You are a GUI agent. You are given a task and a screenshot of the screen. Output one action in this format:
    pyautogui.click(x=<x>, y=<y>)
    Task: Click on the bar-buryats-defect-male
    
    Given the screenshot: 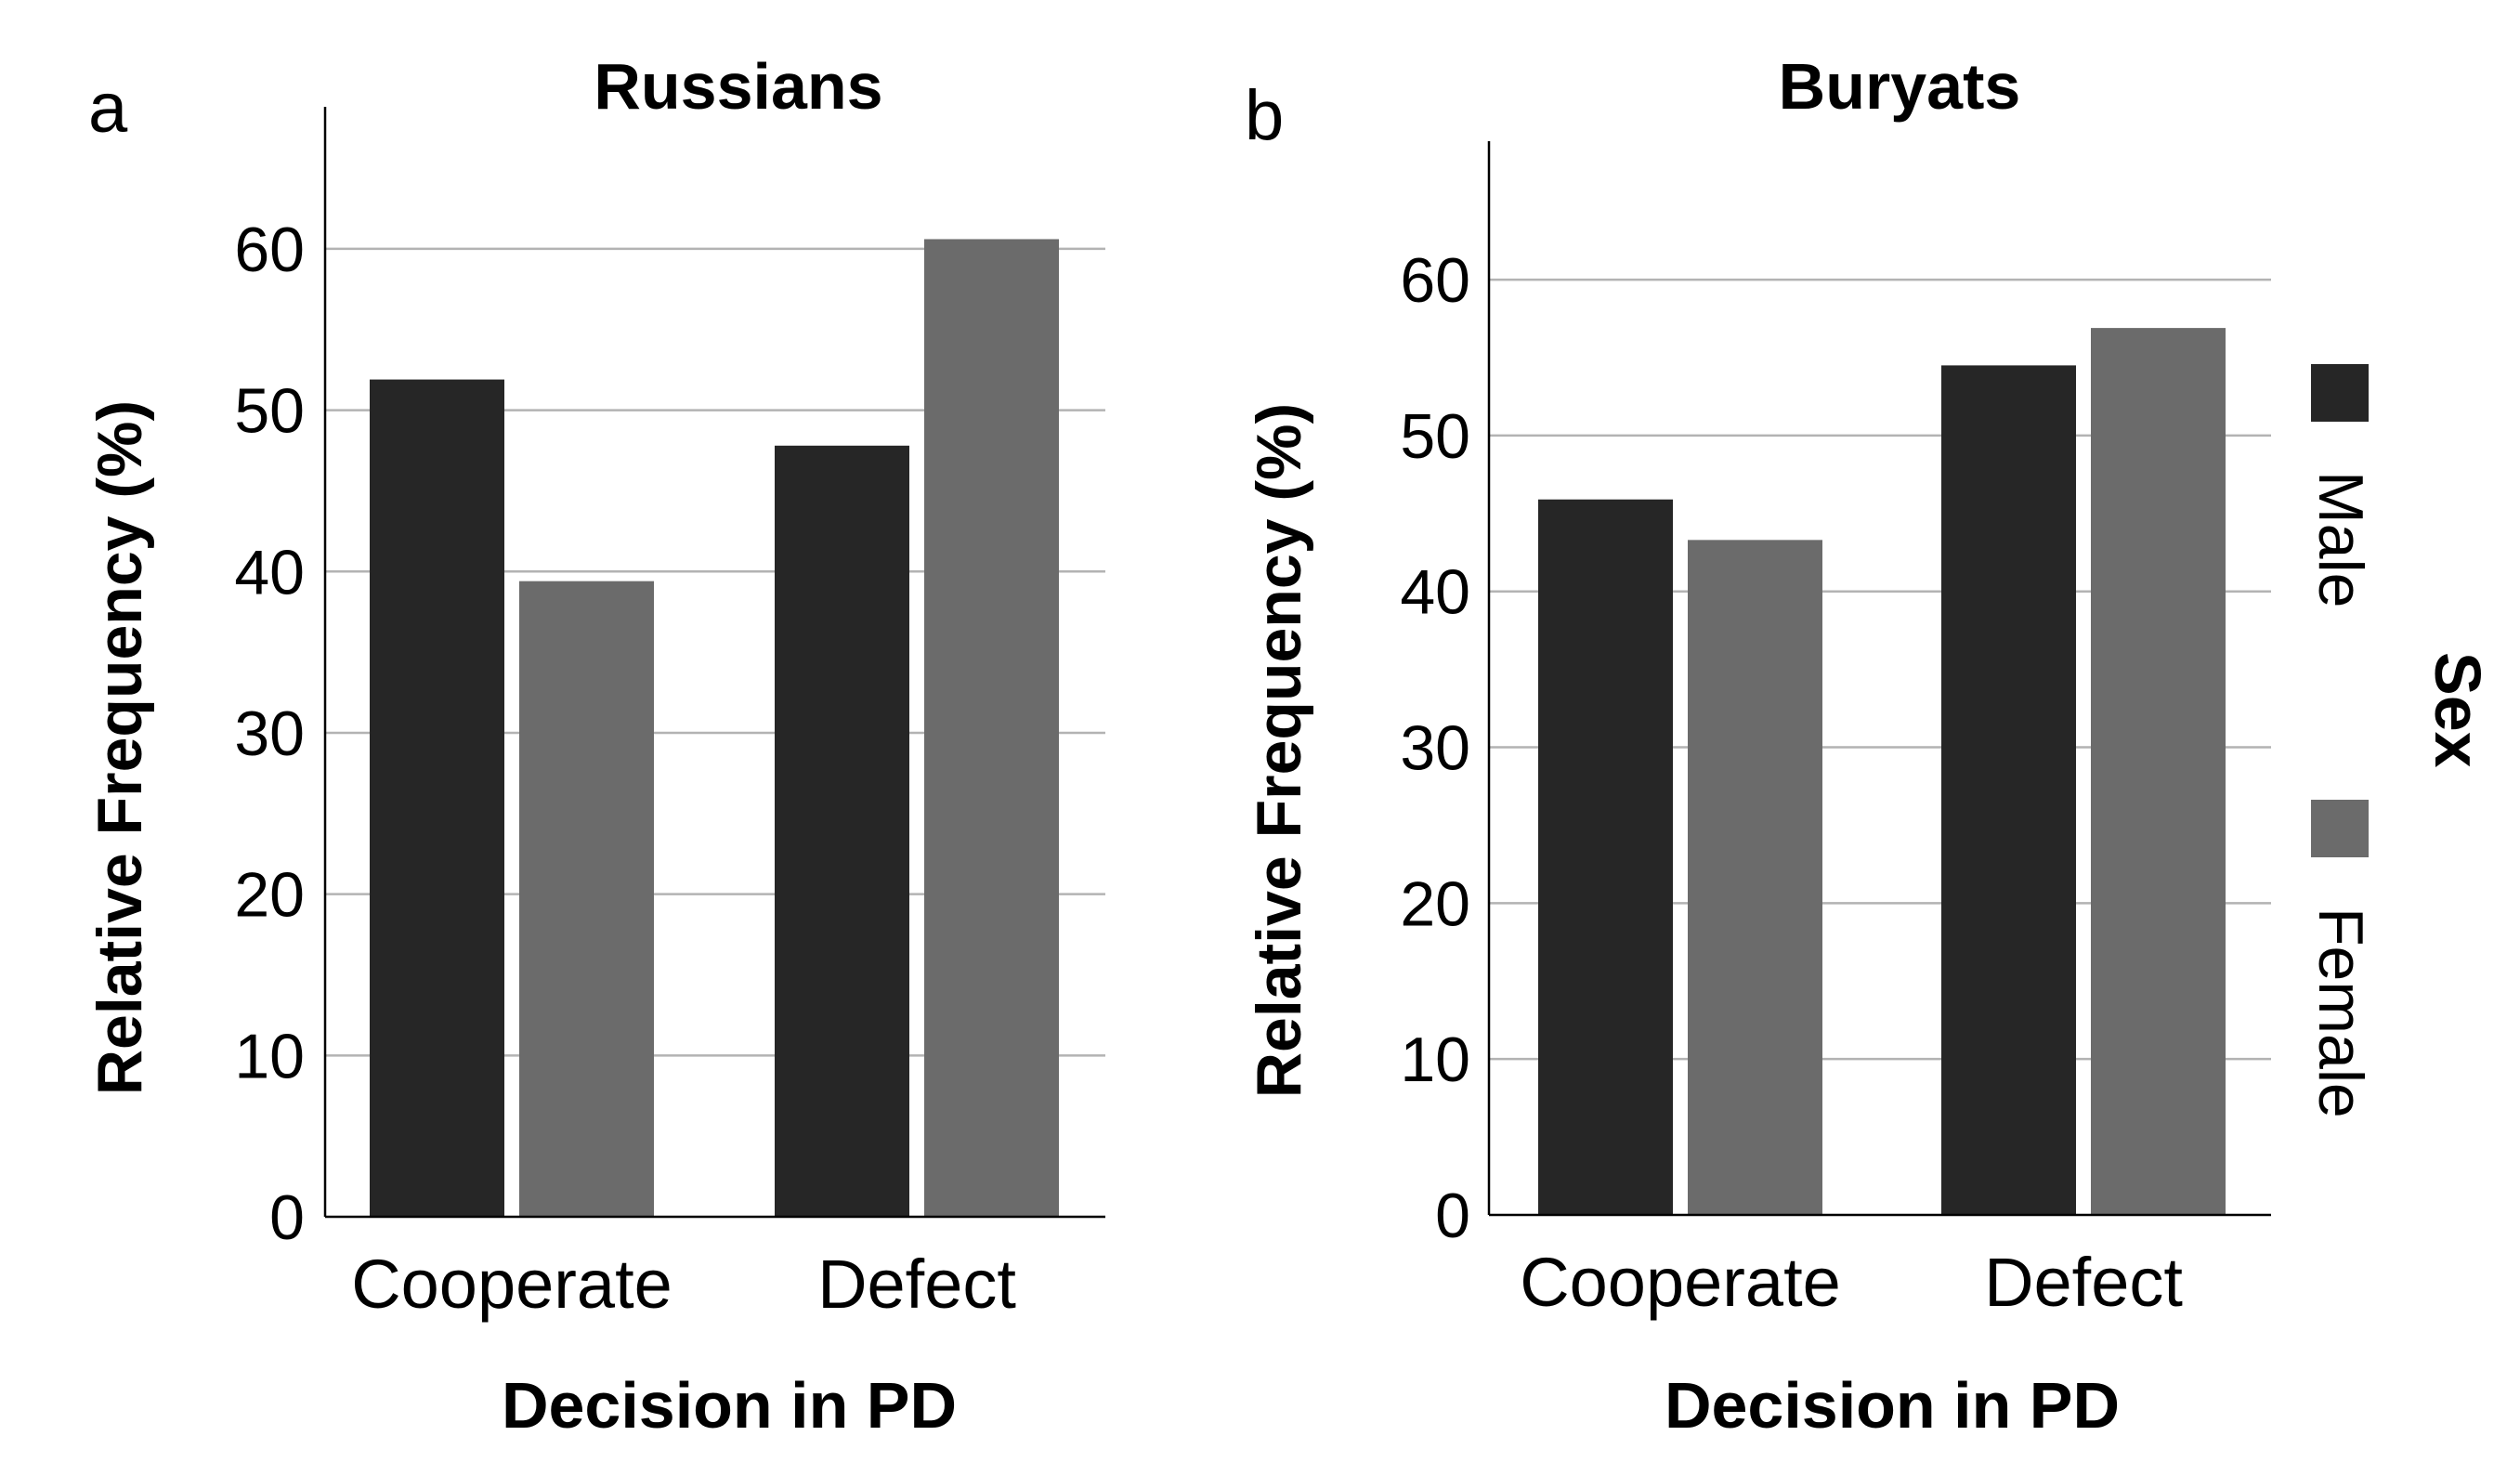 What is the action you would take?
    pyautogui.click(x=2008, y=790)
    